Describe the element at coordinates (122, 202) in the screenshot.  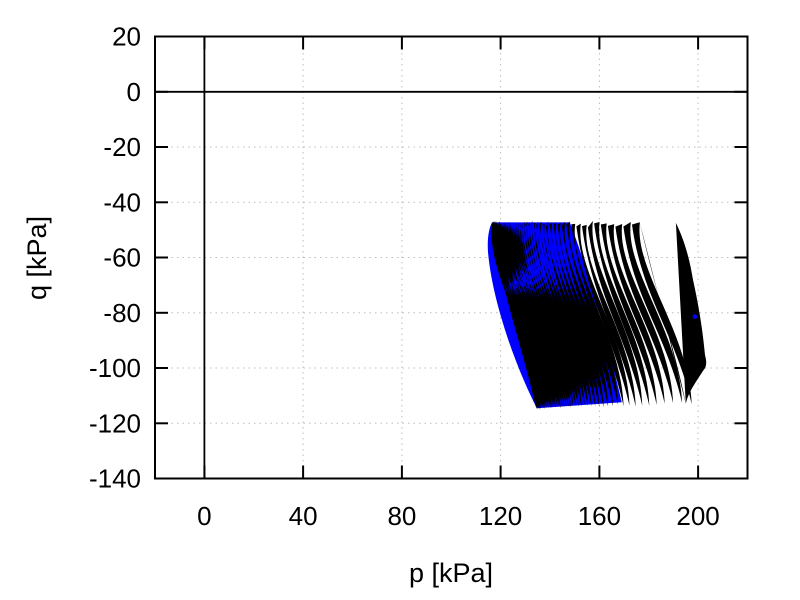
I see `y-tick-label--40: -40` at that location.